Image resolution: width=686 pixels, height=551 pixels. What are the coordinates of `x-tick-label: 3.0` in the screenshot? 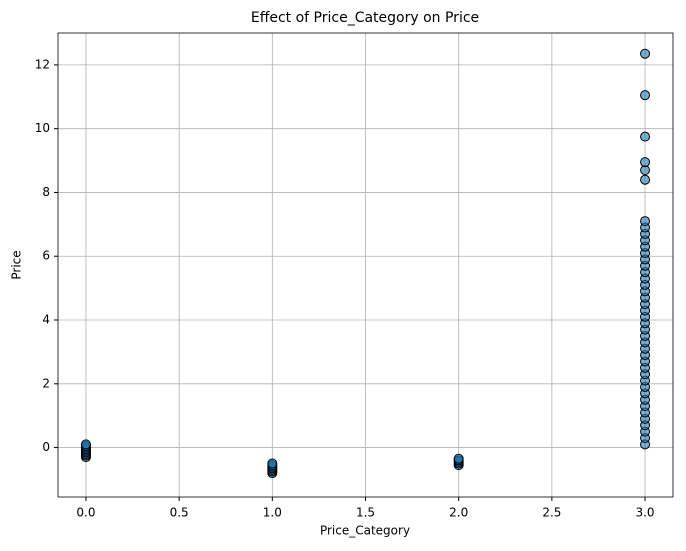 It's located at (644, 513).